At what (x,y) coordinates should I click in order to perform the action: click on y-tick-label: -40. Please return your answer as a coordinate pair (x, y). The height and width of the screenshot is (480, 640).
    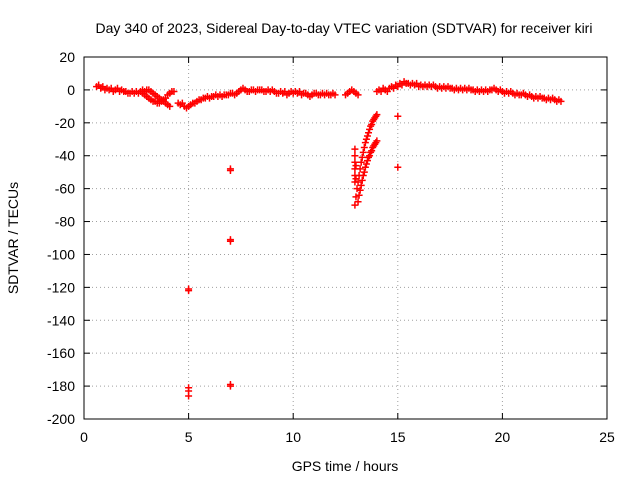
    Looking at the image, I should click on (65, 156).